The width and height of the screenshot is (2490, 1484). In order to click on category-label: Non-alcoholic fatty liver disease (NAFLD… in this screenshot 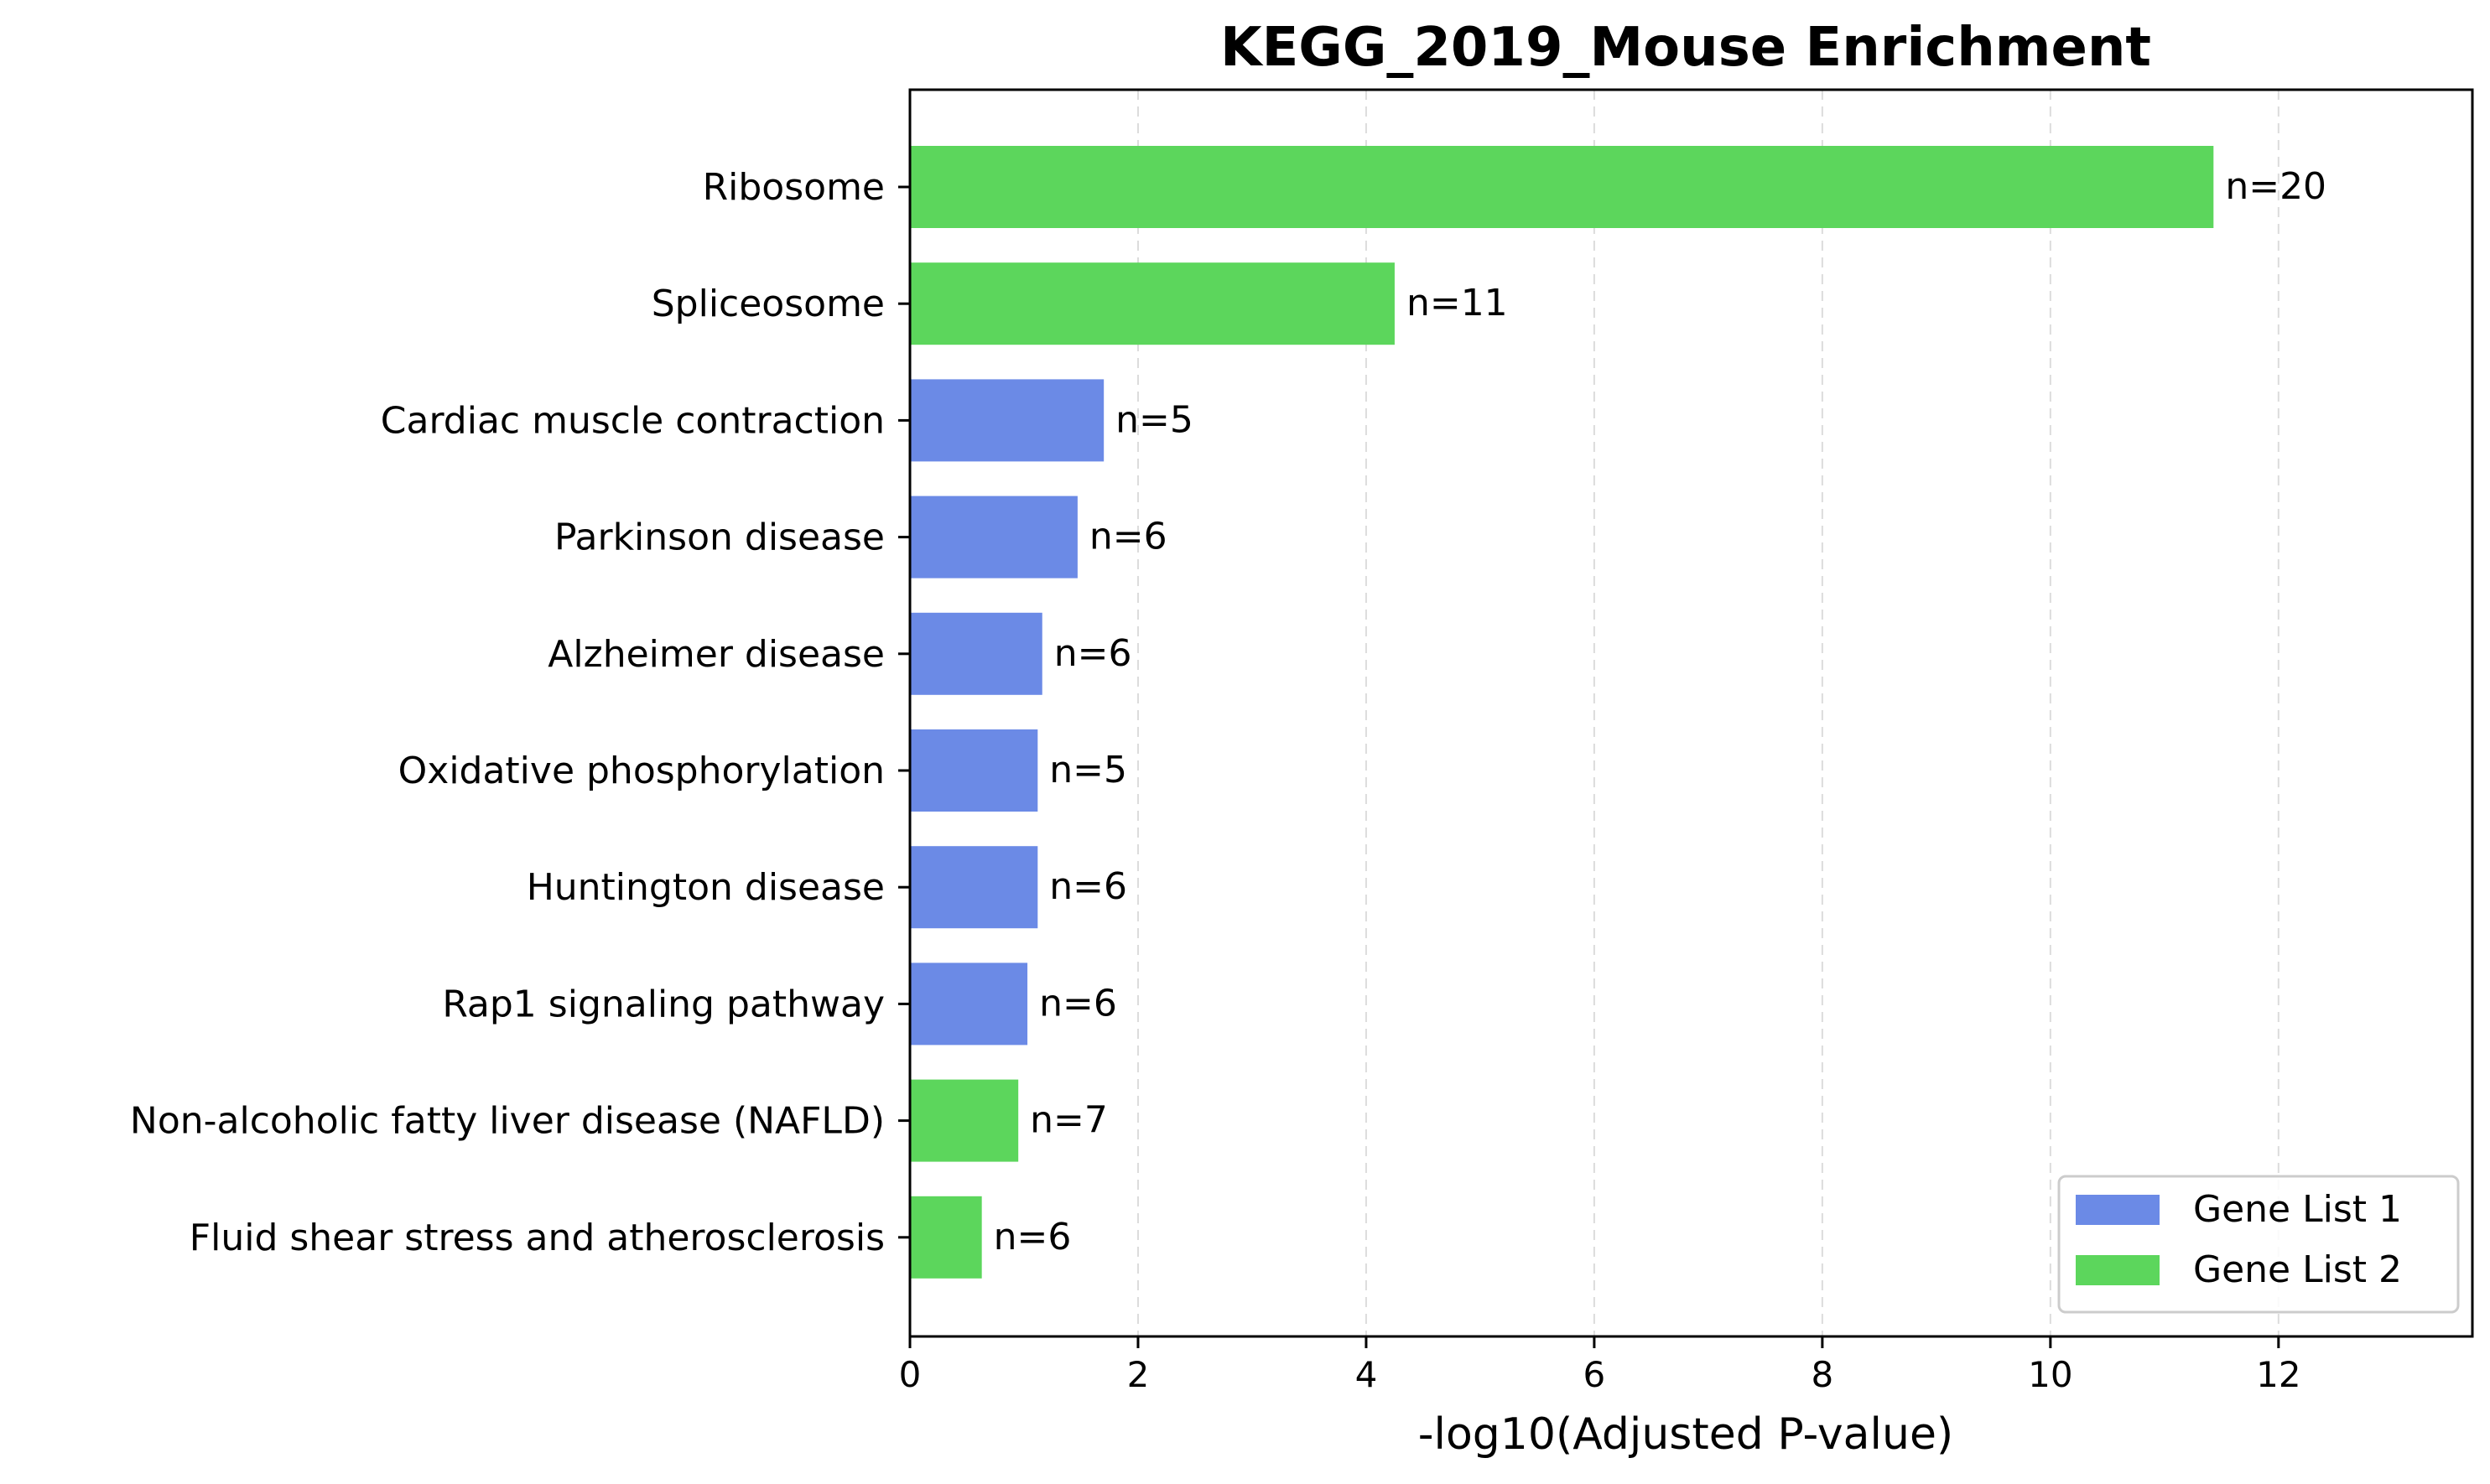, I will do `click(507, 1121)`.